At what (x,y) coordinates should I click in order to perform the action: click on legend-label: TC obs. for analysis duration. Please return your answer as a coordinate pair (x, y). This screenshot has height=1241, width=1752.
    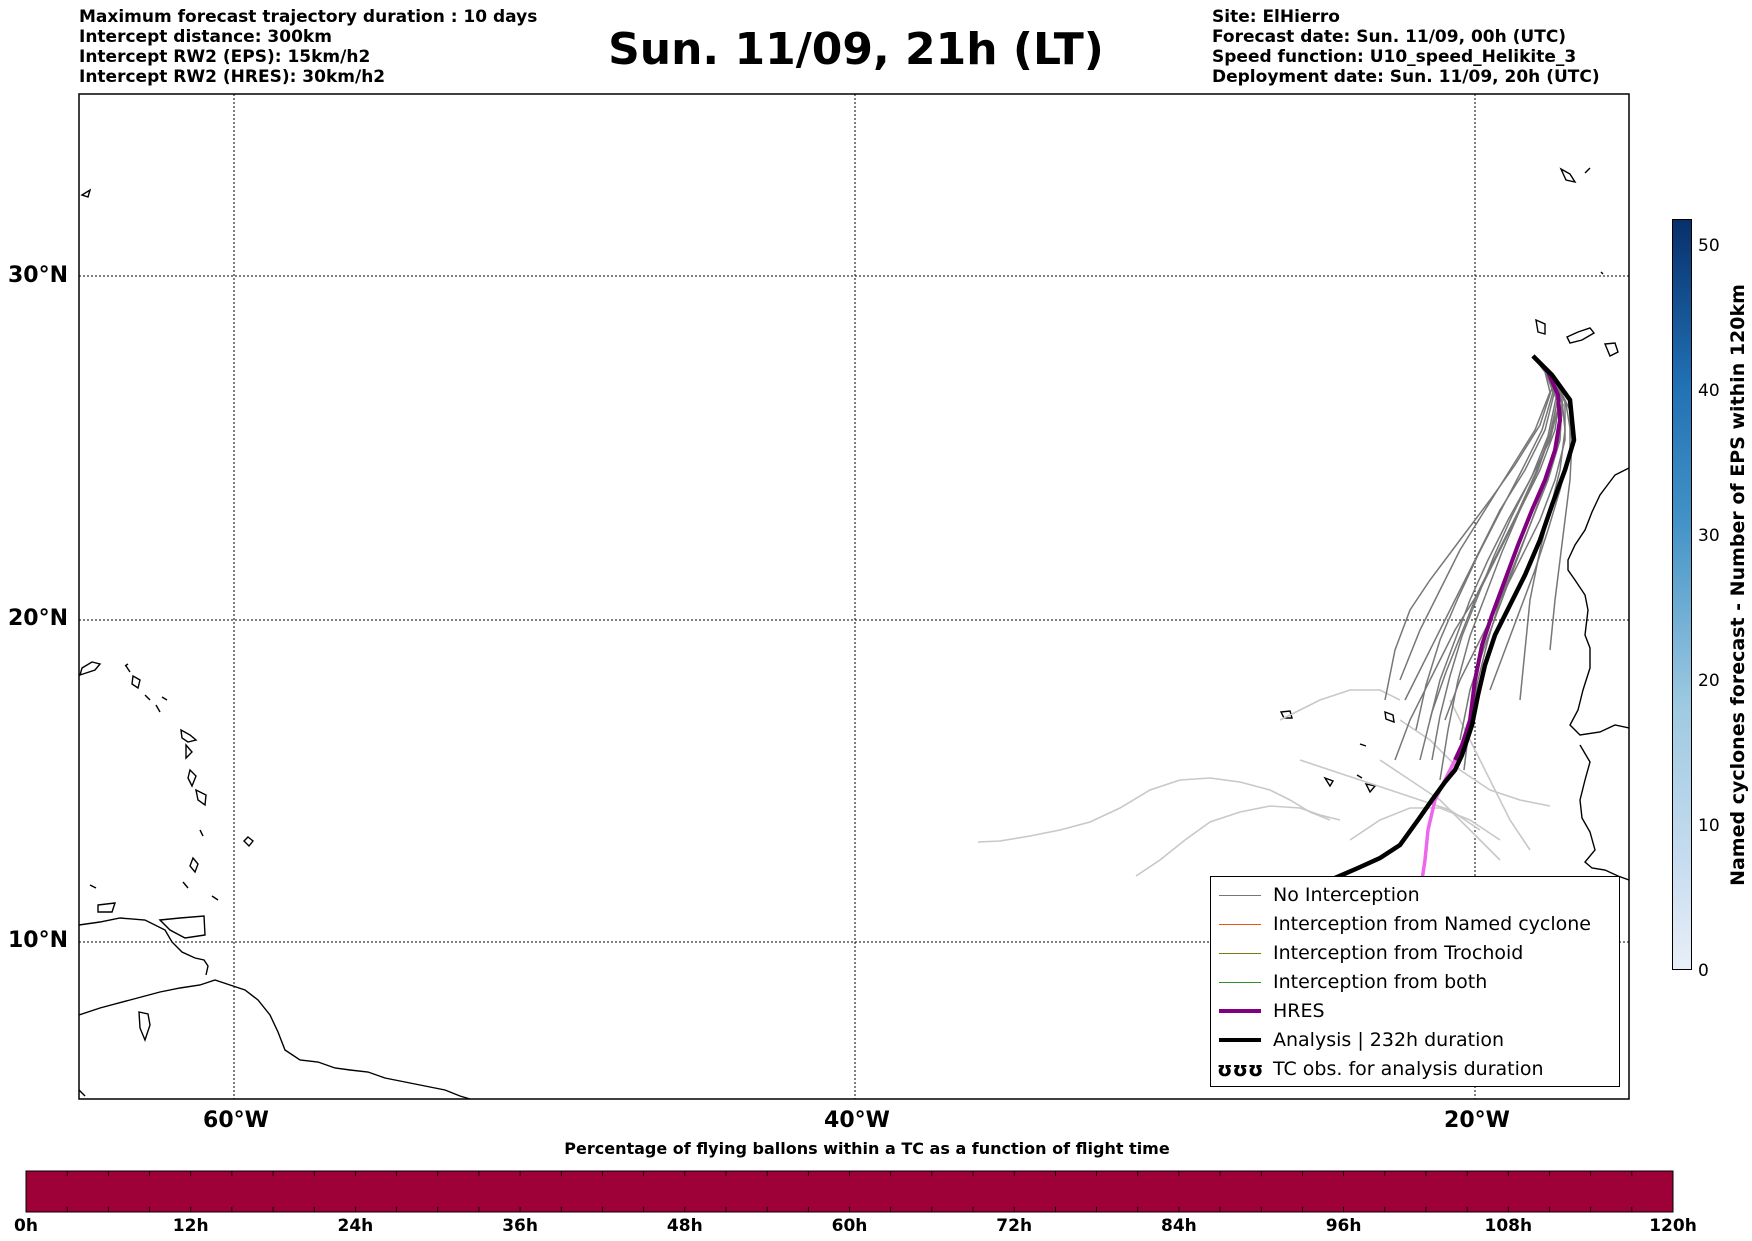
    Looking at the image, I should click on (1408, 1069).